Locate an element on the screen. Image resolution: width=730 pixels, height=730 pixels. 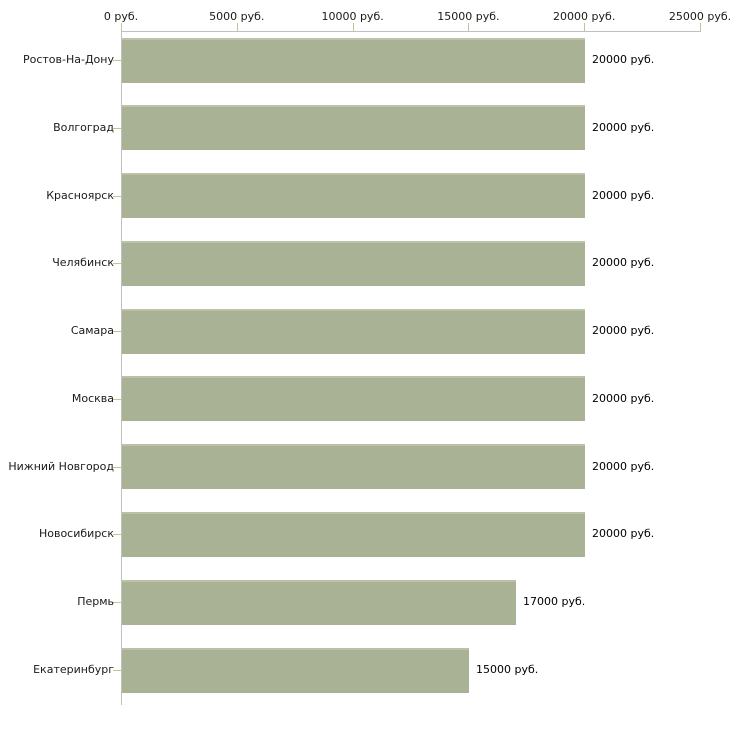
category-label: Красноярск is located at coordinates (80, 195).